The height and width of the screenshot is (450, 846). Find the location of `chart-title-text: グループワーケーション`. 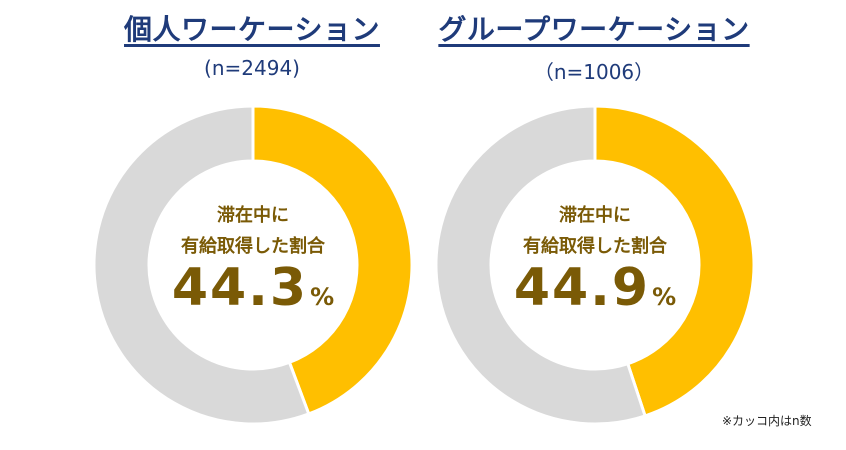

chart-title-text: グループワーケーション is located at coordinates (594, 29).